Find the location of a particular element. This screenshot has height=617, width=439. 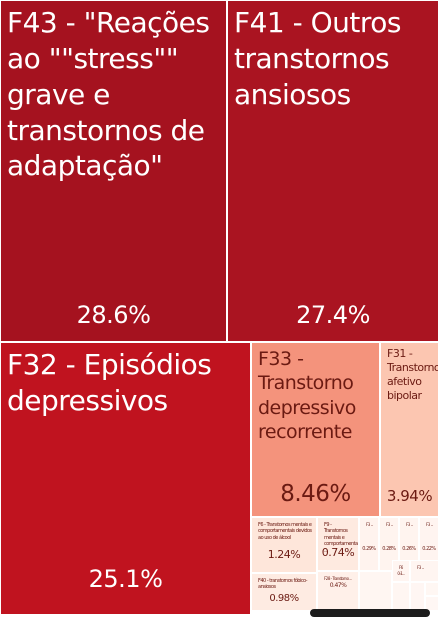

tile-value: 1.24% is located at coordinates (284, 554).